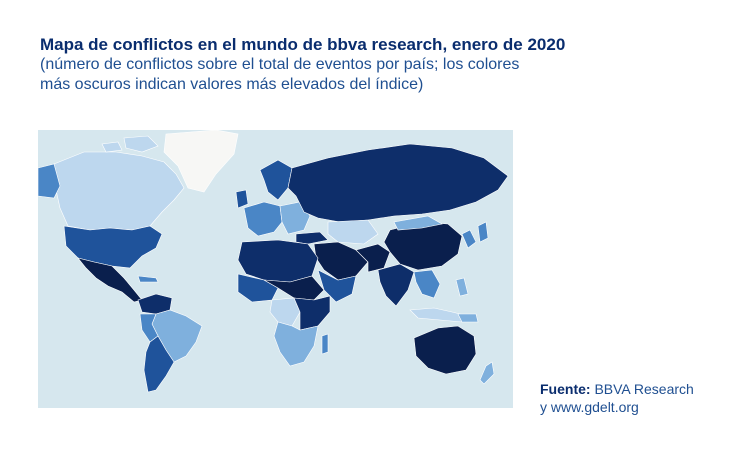  What do you see at coordinates (49, 181) in the screenshot?
I see `alaska` at bounding box center [49, 181].